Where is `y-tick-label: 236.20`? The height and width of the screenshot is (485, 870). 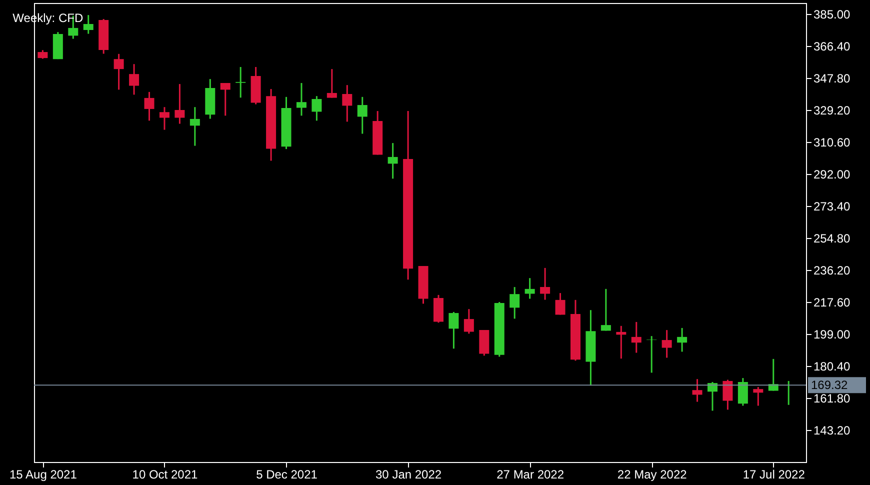
y-tick-label: 236.20 is located at coordinates (832, 271).